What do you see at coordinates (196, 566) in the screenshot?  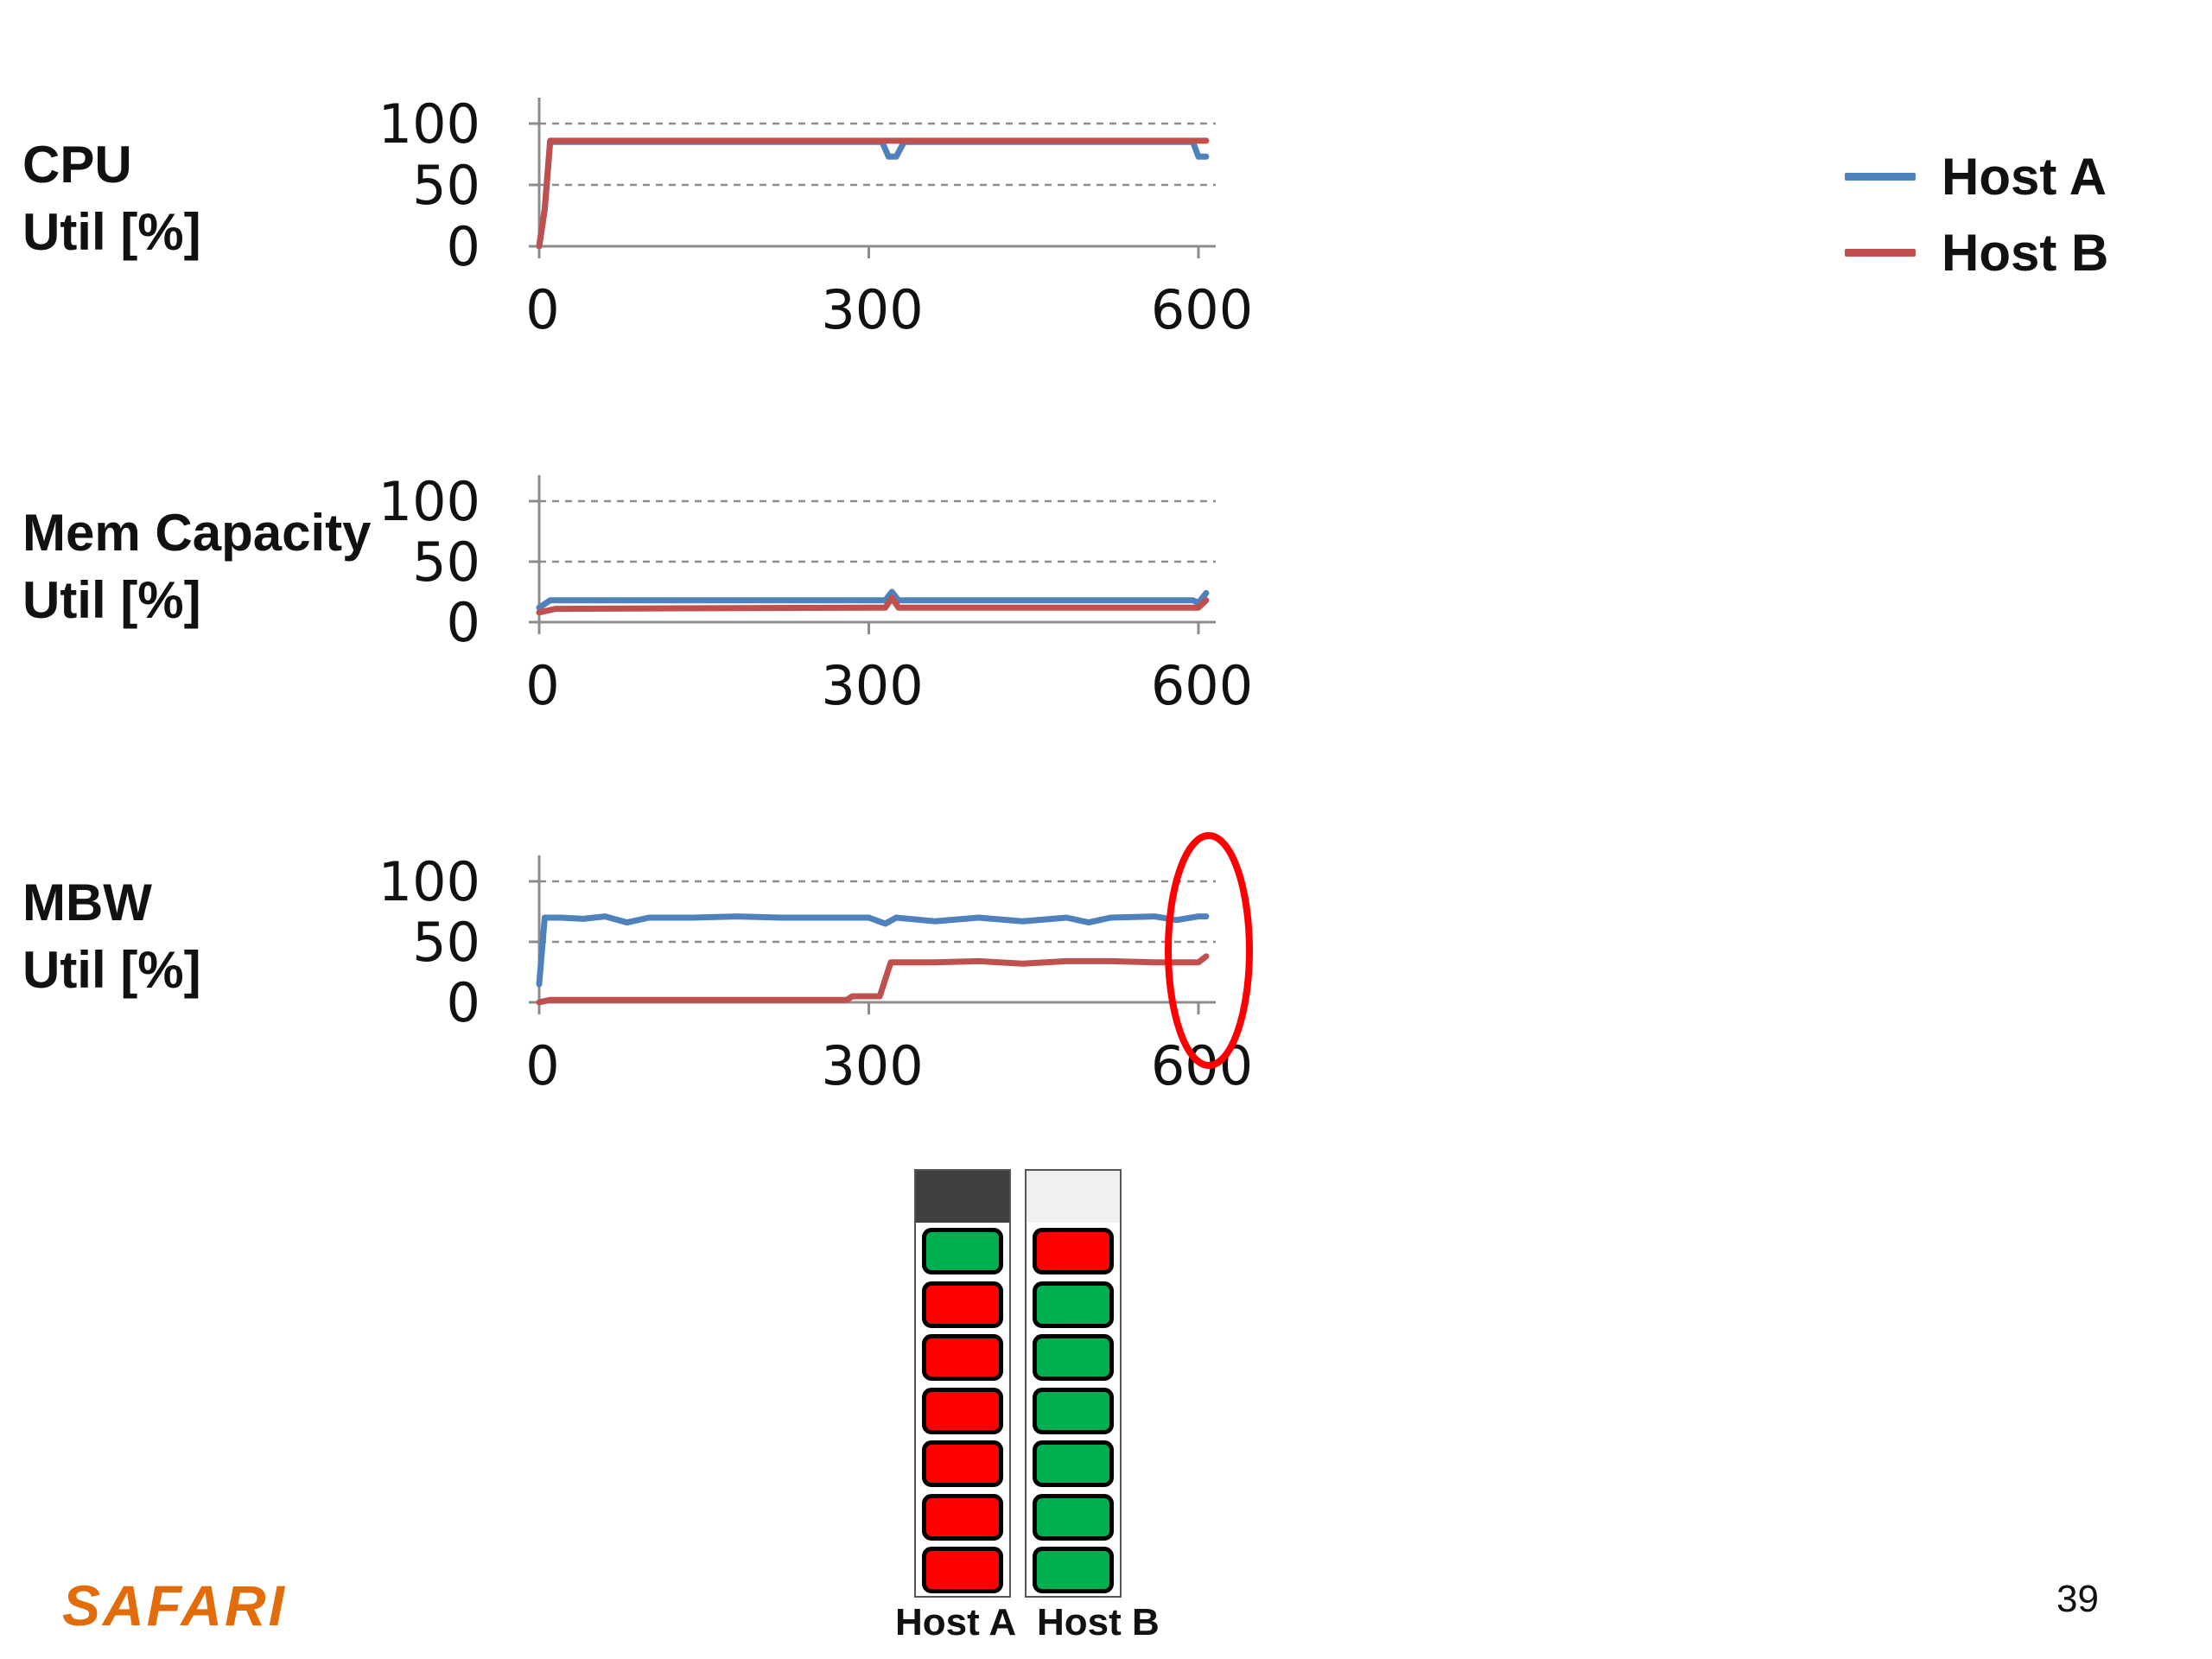 I see `mem-row-label: Mem Capacity Util [%]` at bounding box center [196, 566].